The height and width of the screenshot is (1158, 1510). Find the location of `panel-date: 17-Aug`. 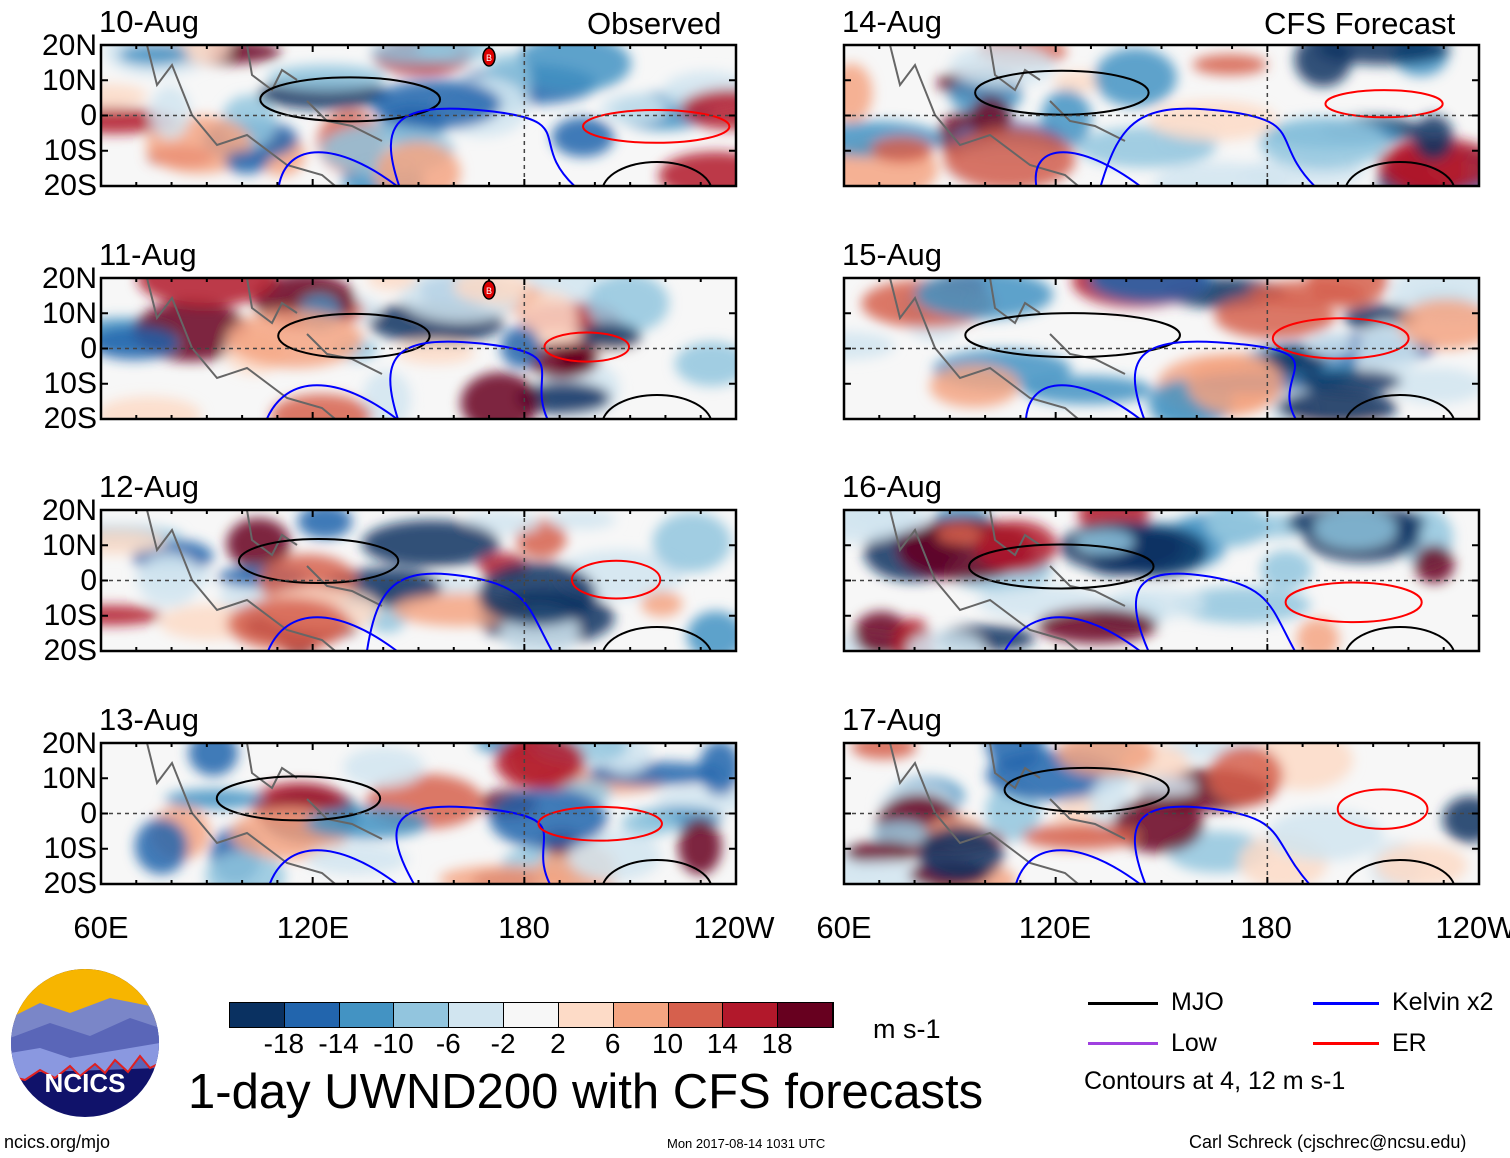

panel-date: 17-Aug is located at coordinates (892, 719).